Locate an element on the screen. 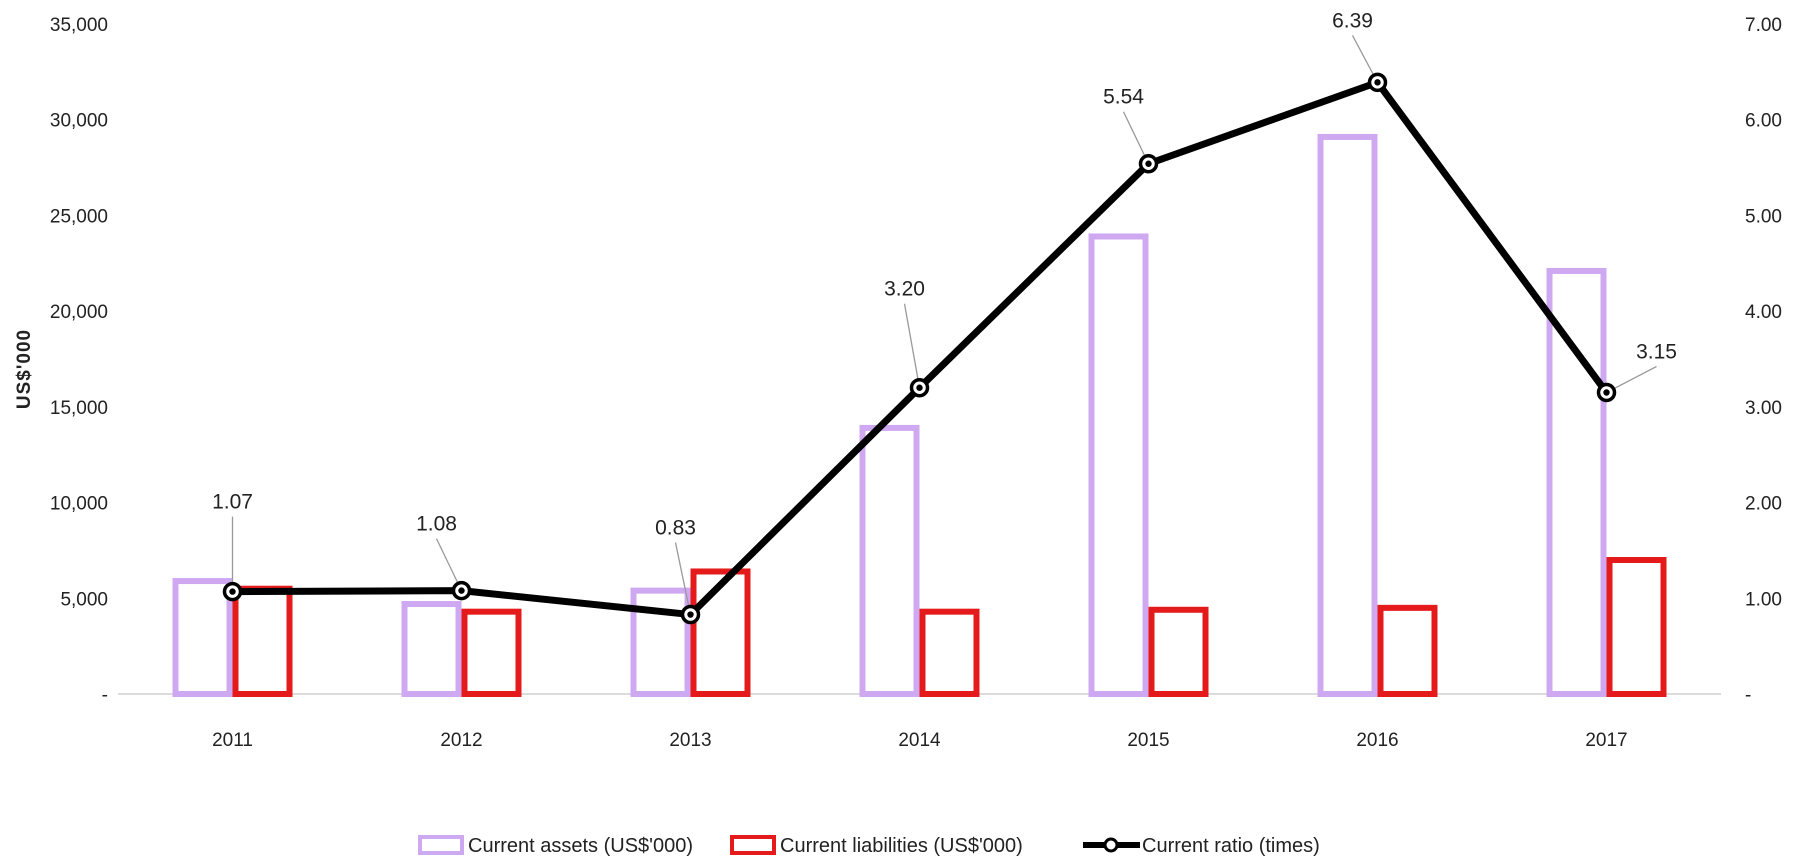 Image resolution: width=1805 pixels, height=867 pixels. y-axis-title: US$'000 is located at coordinates (24, 369).